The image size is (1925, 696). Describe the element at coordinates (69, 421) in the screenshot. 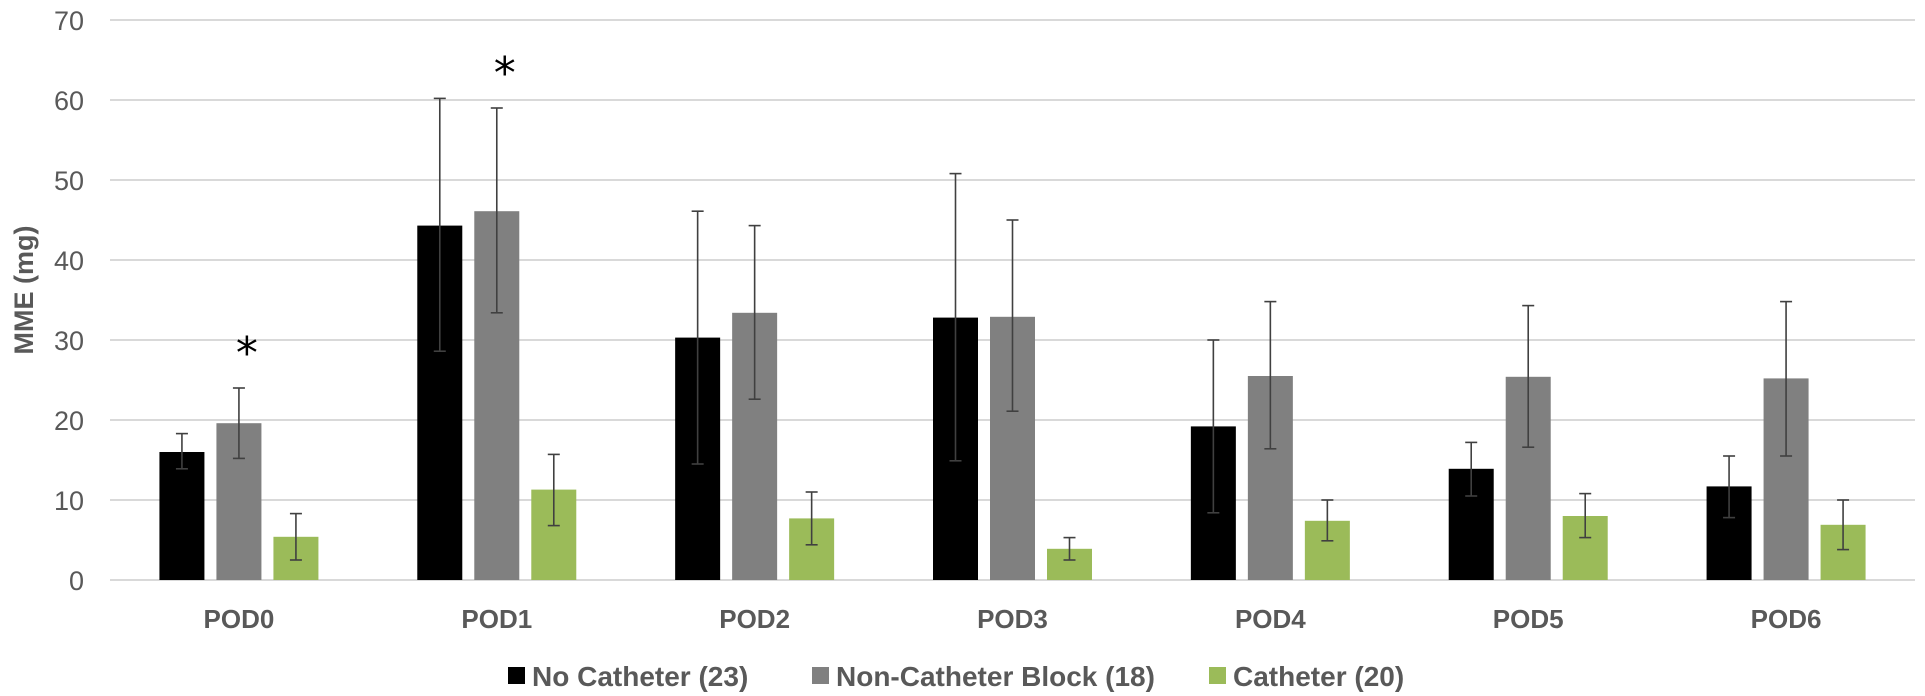

I see `y-tick-label: 20` at that location.